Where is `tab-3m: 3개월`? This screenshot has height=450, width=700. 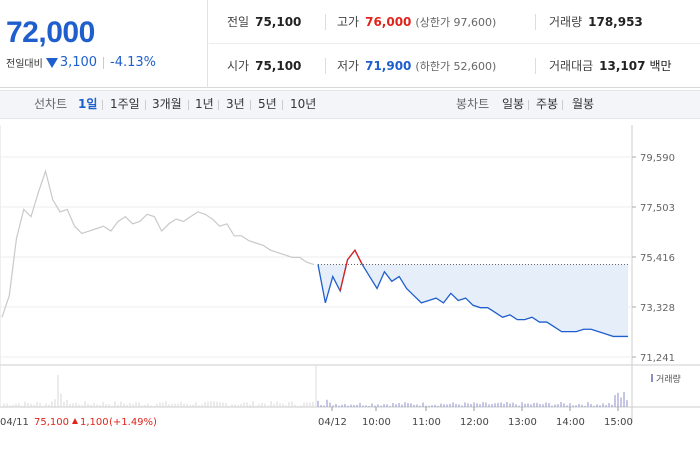 tab-3m: 3개월 is located at coordinates (167, 104).